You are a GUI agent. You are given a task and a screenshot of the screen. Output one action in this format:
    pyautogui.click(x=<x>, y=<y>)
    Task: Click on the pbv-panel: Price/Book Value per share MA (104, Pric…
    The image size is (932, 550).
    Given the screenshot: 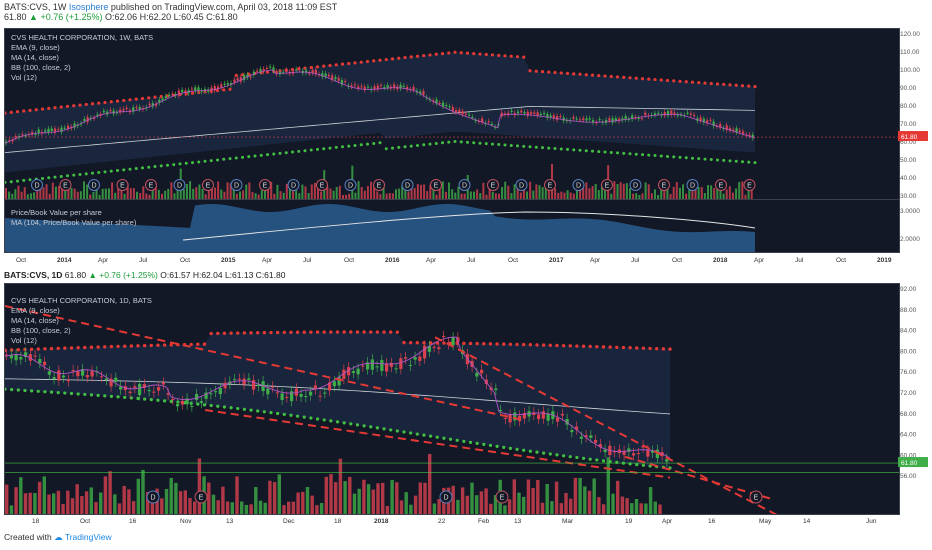 What is the action you would take?
    pyautogui.click(x=452, y=226)
    